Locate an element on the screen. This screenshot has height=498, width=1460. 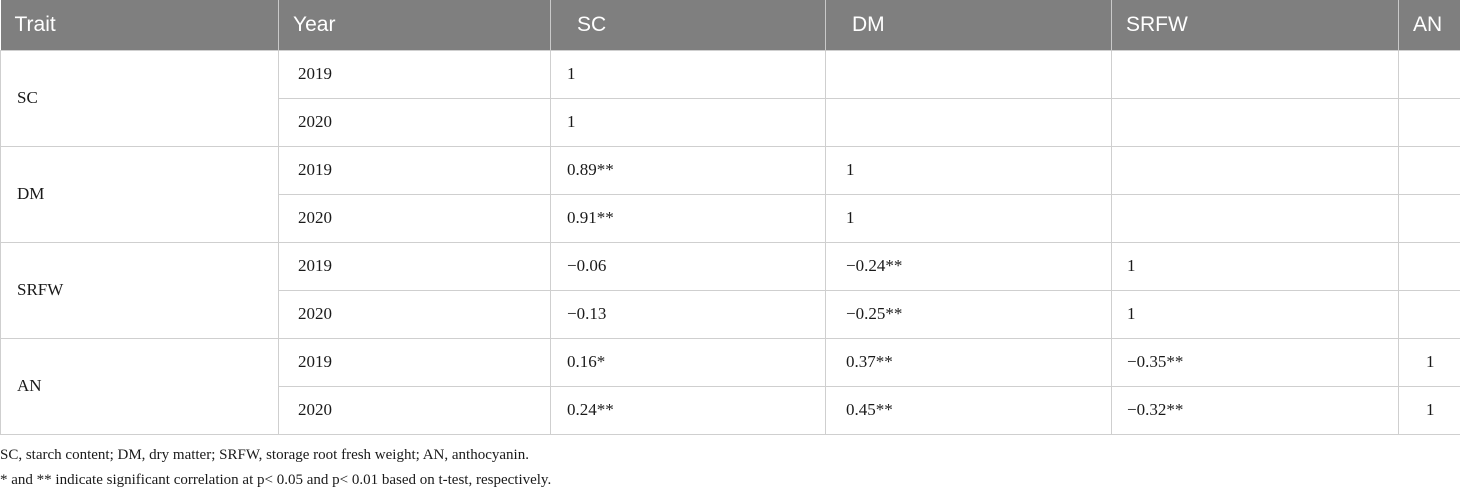
table-row: 2020 1 is located at coordinates (730, 122).